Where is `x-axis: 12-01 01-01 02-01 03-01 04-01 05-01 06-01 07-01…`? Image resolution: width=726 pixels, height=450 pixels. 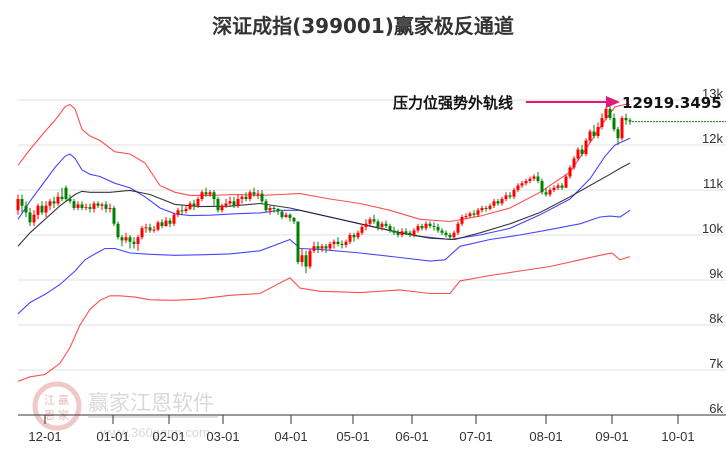 x-axis: 12-01 01-01 02-01 03-01 04-01 05-01 06-01 07-01… is located at coordinates (372, 429).